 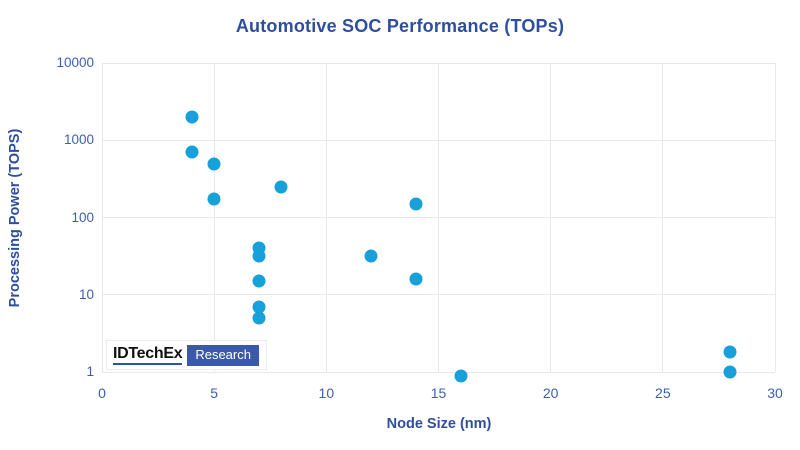 I want to click on data-point-16nm-0.9tops, so click(x=461, y=376).